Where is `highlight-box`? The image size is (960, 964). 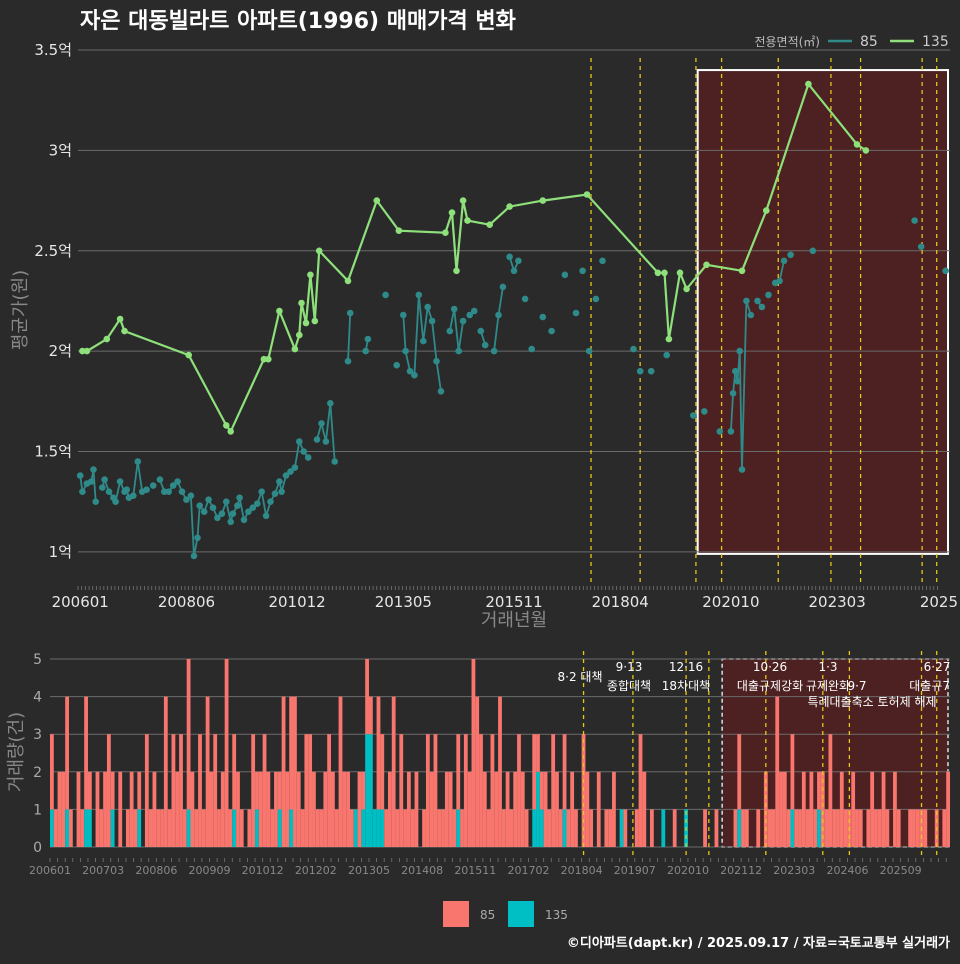 highlight-box is located at coordinates (822, 312).